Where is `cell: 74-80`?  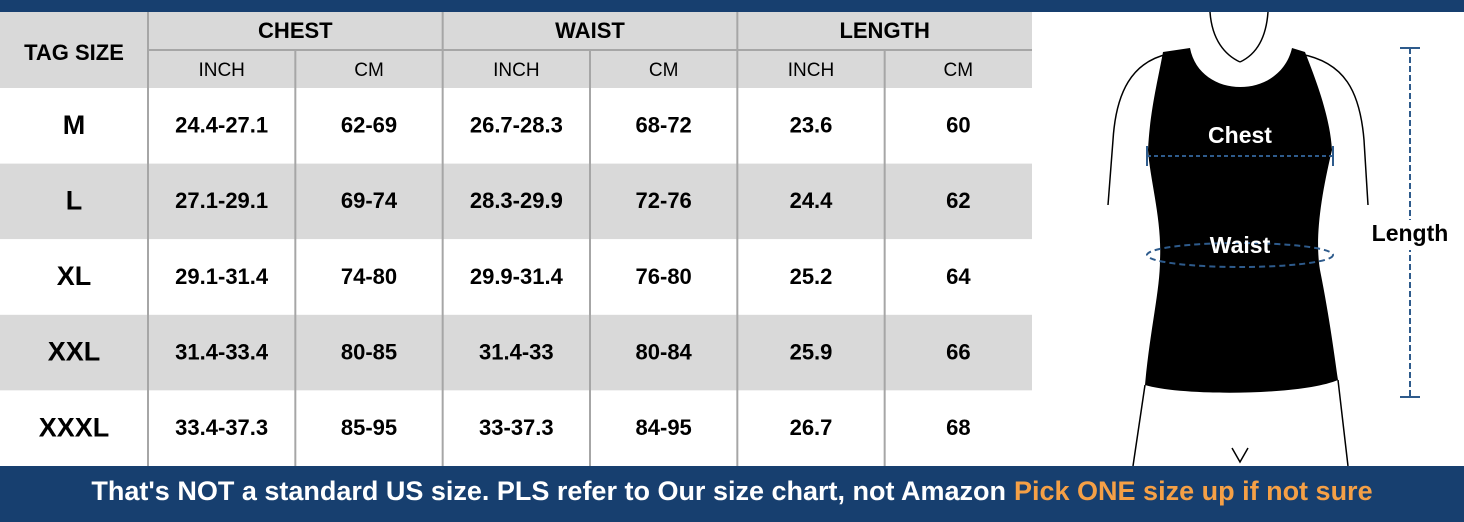 cell: 74-80 is located at coordinates (369, 276).